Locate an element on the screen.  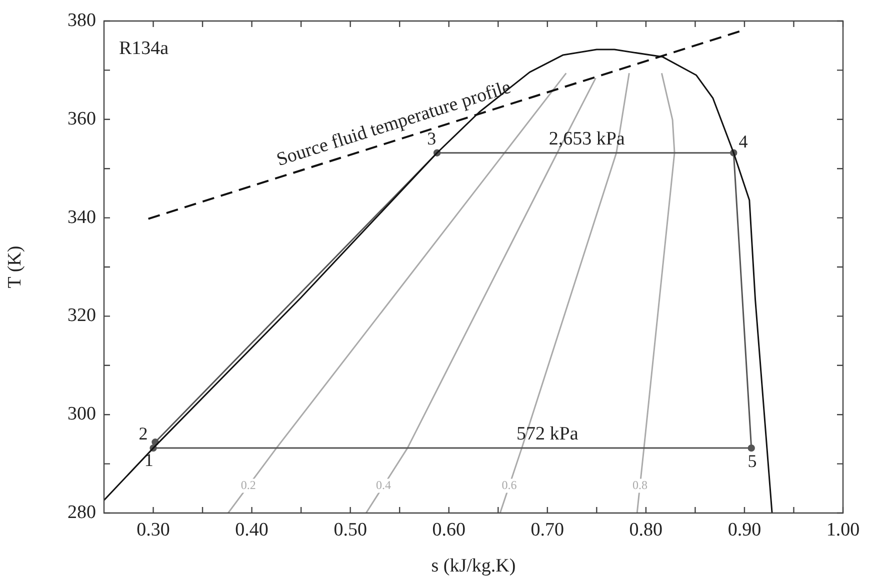
y-tick-label: 300 is located at coordinates (82, 414).